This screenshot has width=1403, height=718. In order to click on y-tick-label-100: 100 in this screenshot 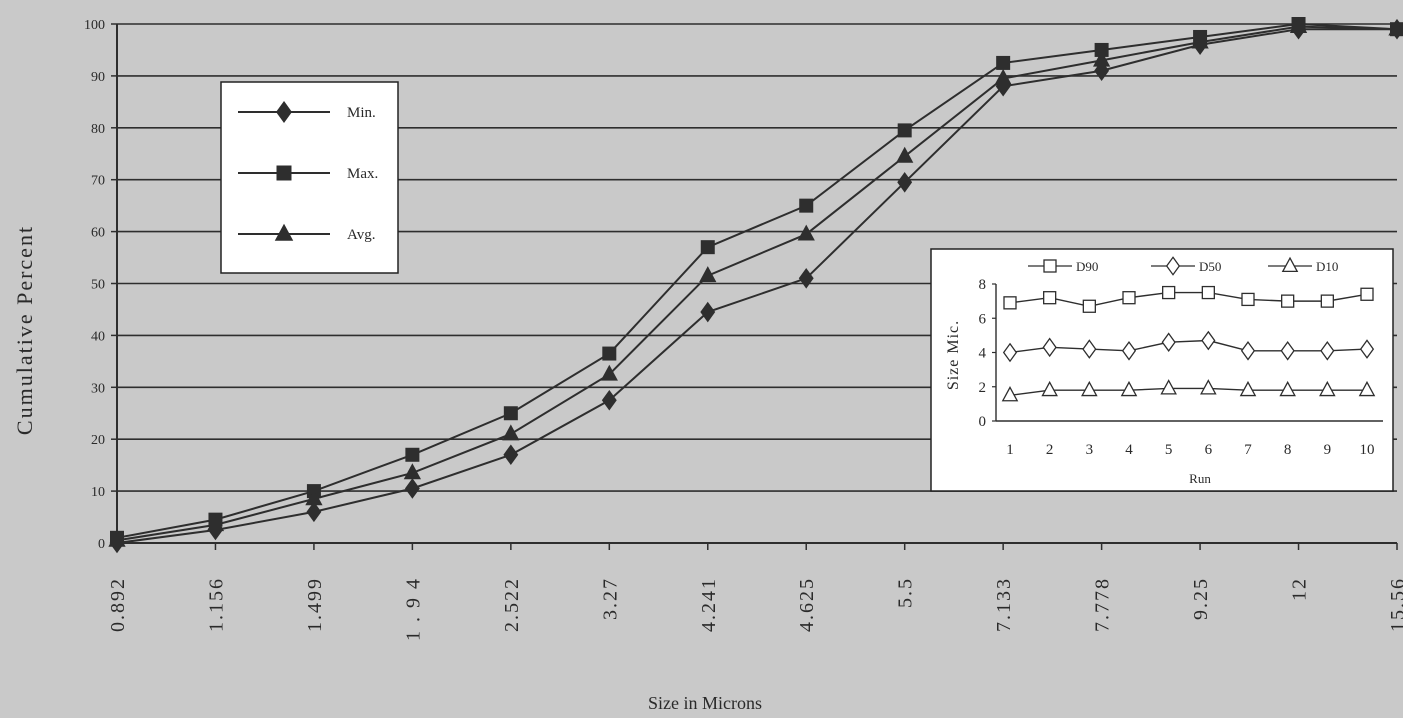, I will do `click(94, 25)`.